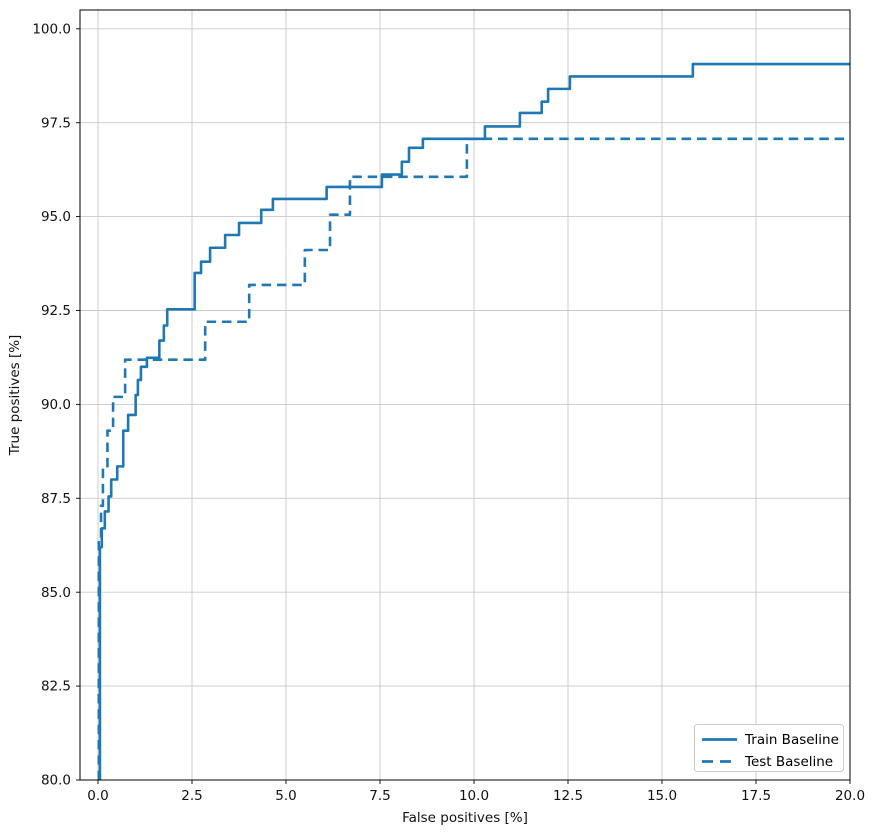 The width and height of the screenshot is (874, 833). What do you see at coordinates (379, 796) in the screenshot?
I see `x-tick-label: 7.5` at bounding box center [379, 796].